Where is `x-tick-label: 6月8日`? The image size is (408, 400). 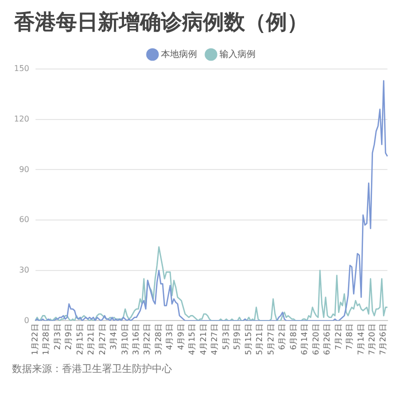 x-tick-label: 6月8日 is located at coordinates (293, 337).